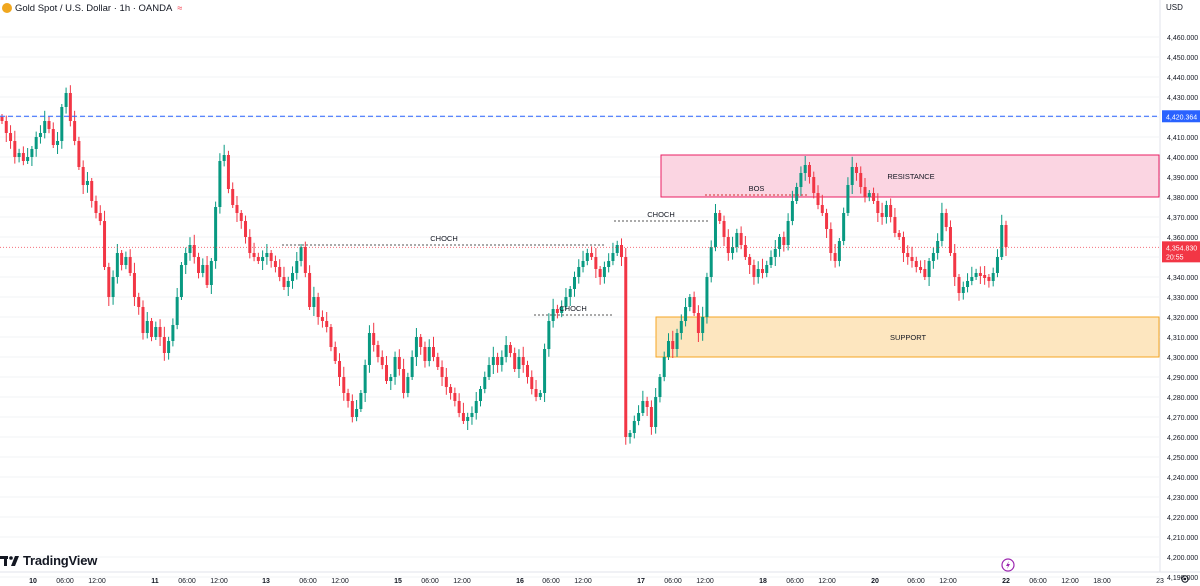 The image size is (1200, 586). What do you see at coordinates (1182, 78) in the screenshot?
I see `y-tick-label: 4,440.000` at bounding box center [1182, 78].